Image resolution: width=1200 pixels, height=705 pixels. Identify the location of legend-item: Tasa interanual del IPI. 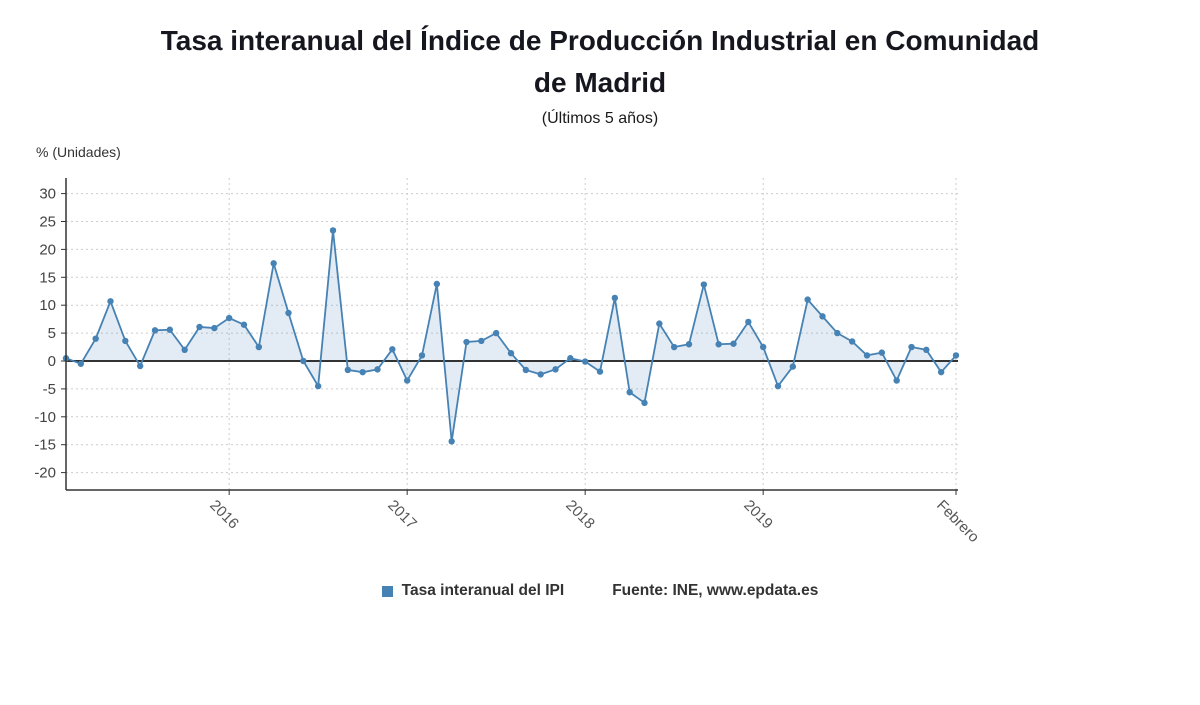
(473, 591).